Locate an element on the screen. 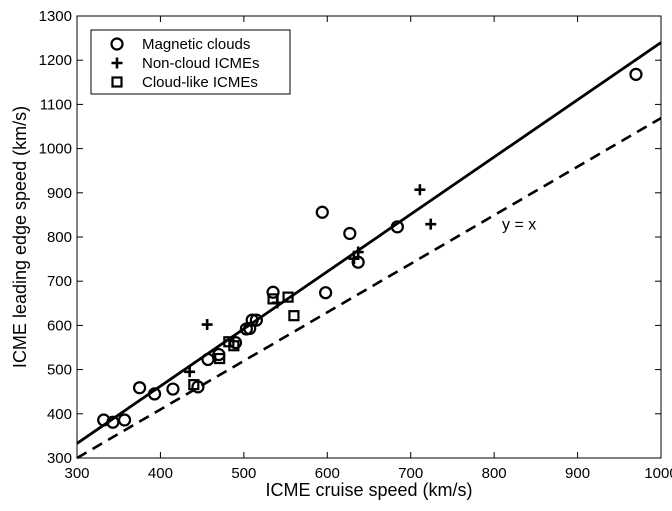  annotation-identity-label: y = x is located at coordinates (519, 225).